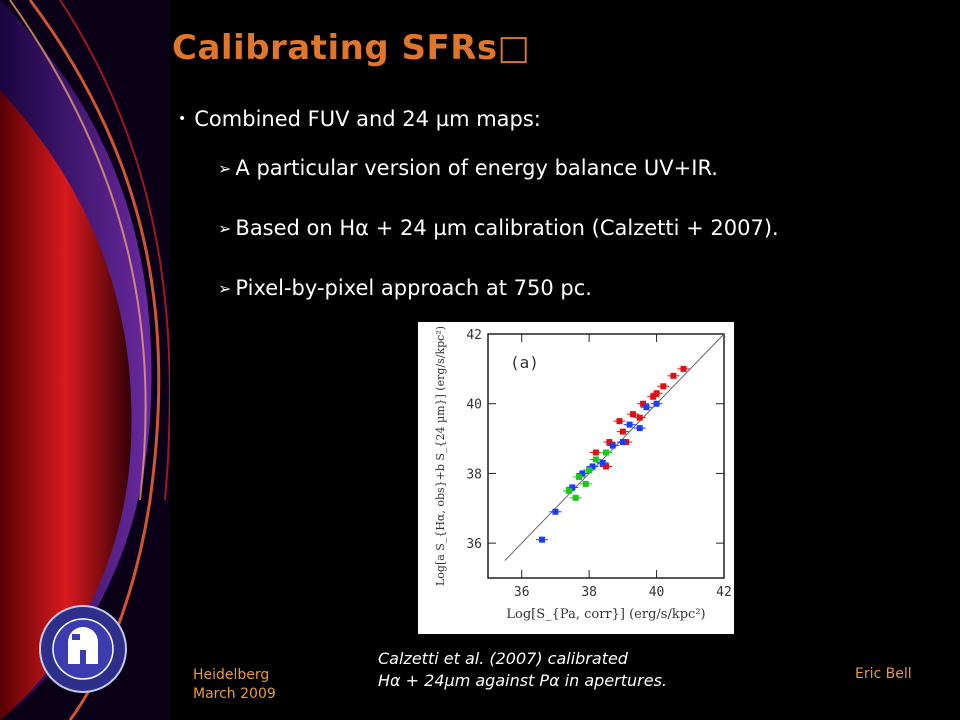 This screenshot has width=960, height=720. What do you see at coordinates (657, 592) in the screenshot?
I see `x-tick-label: 40` at bounding box center [657, 592].